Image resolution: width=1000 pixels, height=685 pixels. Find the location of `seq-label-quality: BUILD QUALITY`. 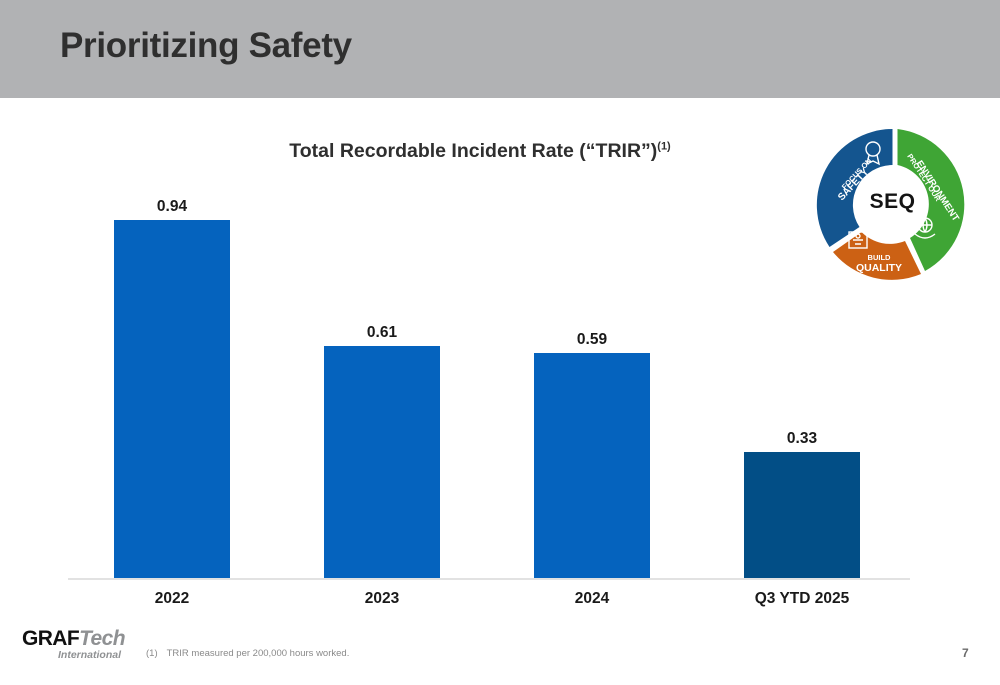

seq-label-quality: BUILD QUALITY is located at coordinates (879, 263).